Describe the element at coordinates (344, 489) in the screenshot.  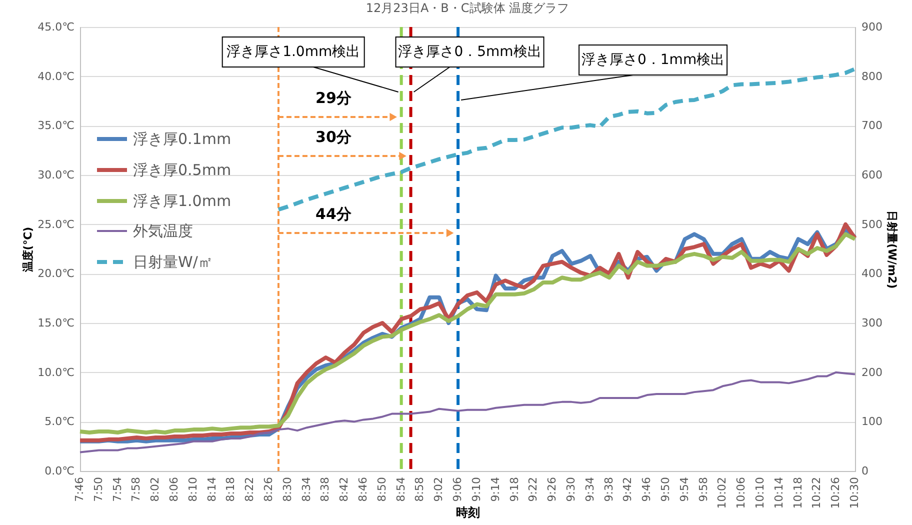
I see `x-tick-label: 8:42` at that location.